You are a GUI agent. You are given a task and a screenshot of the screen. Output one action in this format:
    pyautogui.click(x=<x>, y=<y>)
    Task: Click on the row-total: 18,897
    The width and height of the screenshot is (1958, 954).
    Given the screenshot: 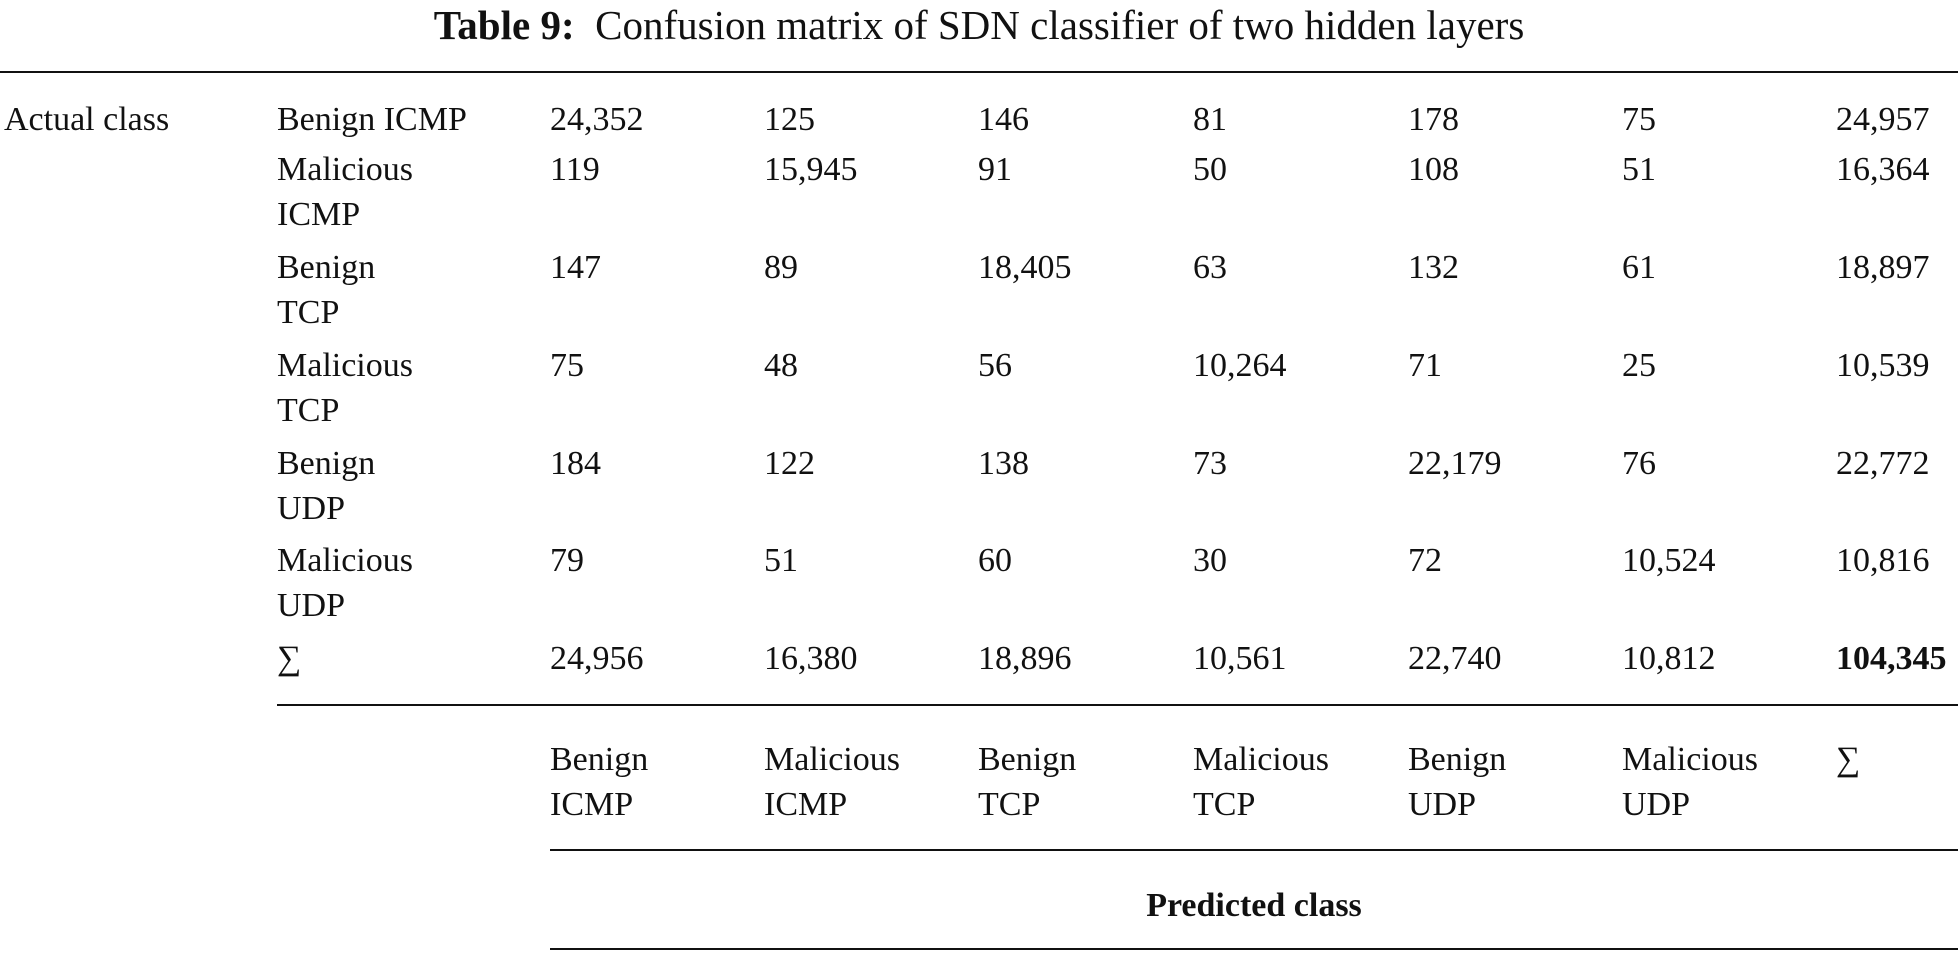 What is the action you would take?
    pyautogui.click(x=1883, y=267)
    